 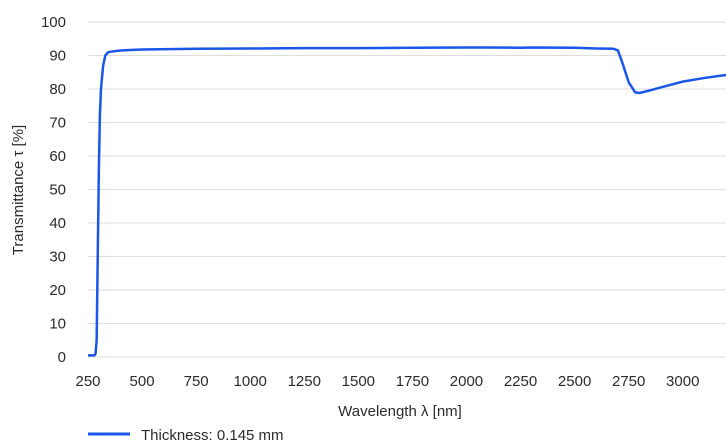 I want to click on x-tick-label: 2500, so click(x=574, y=381).